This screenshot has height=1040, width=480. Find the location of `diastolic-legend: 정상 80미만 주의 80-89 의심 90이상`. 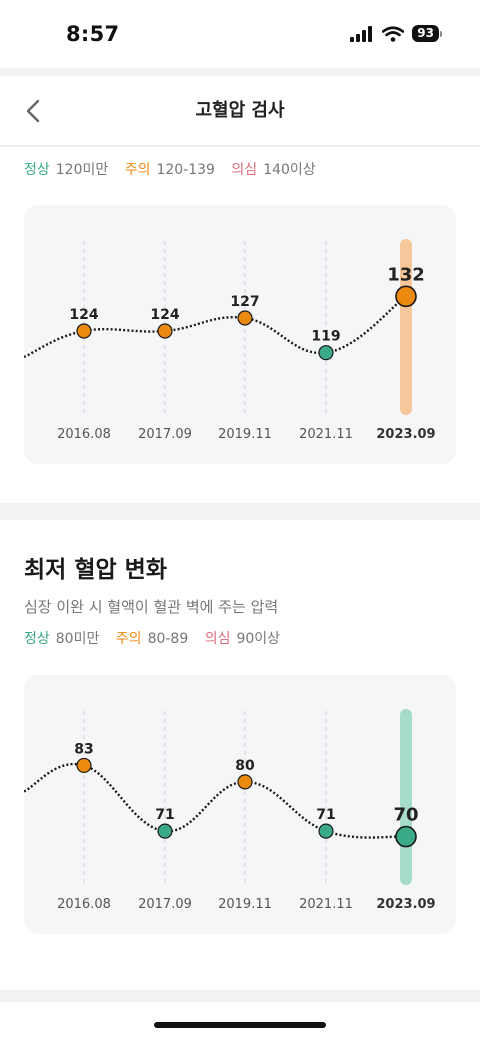

diastolic-legend: 정상 80미만 주의 80-89 의심 90이상 is located at coordinates (158, 638).